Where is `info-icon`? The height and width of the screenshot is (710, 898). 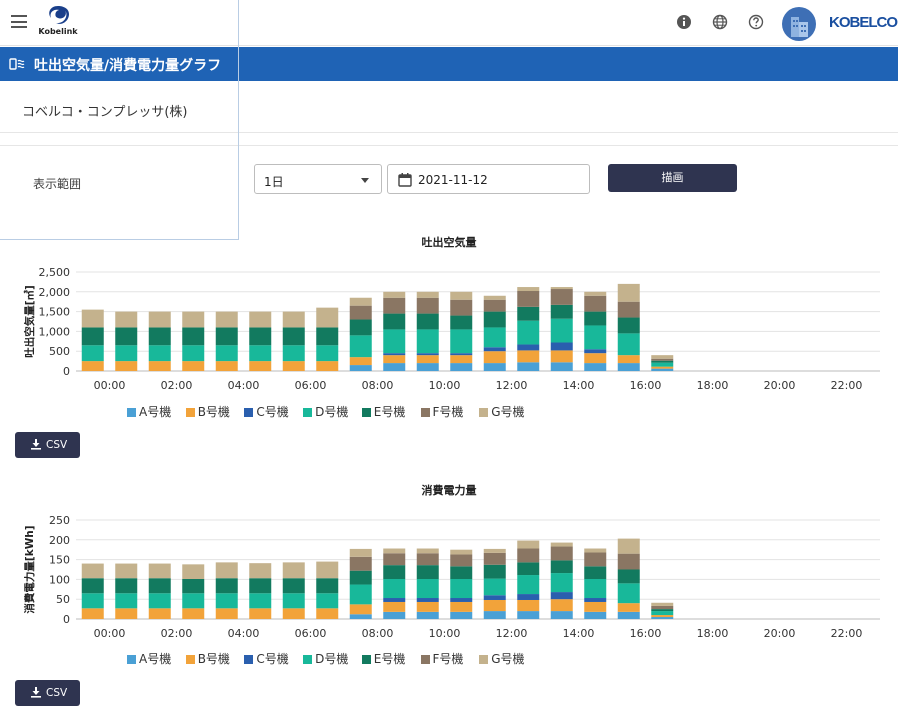
info-icon is located at coordinates (684, 22).